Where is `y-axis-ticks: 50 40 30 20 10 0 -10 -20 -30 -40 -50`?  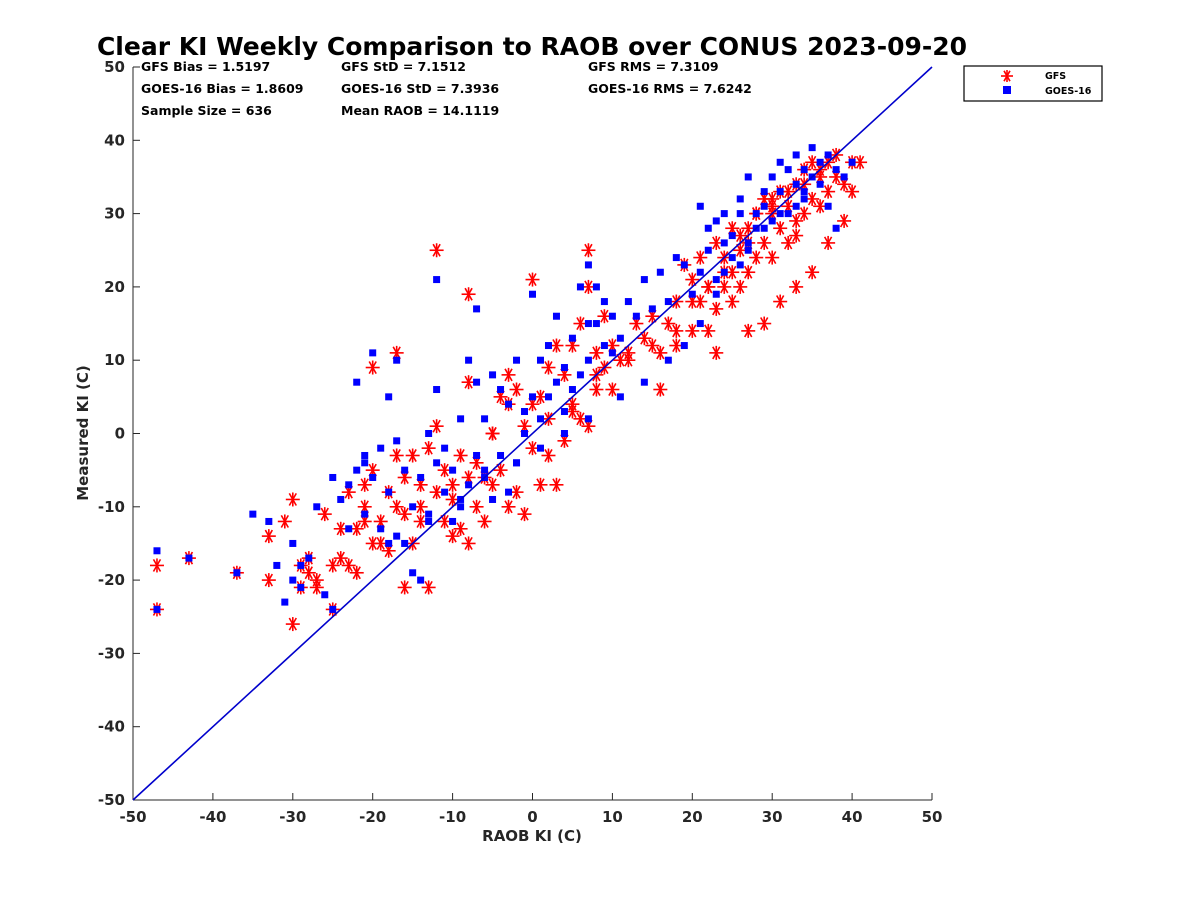 y-axis-ticks: 50 40 30 20 10 0 -10 -20 -30 -40 -50 is located at coordinates (119, 433).